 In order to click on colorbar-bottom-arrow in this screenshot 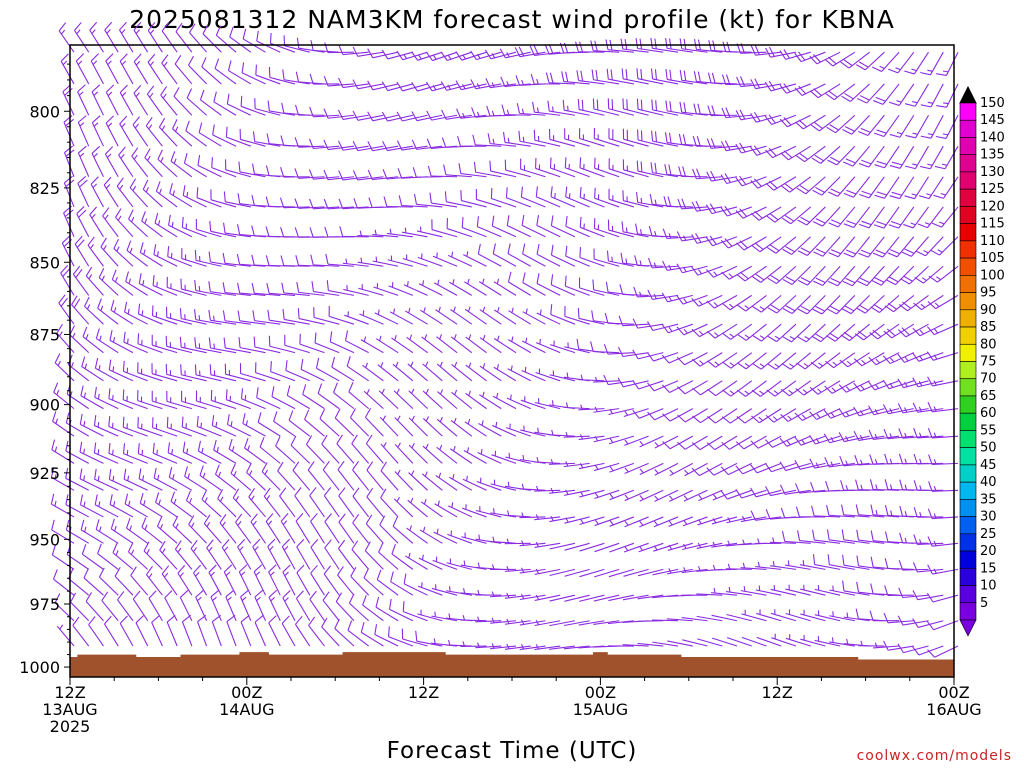, I will do `click(968, 628)`.